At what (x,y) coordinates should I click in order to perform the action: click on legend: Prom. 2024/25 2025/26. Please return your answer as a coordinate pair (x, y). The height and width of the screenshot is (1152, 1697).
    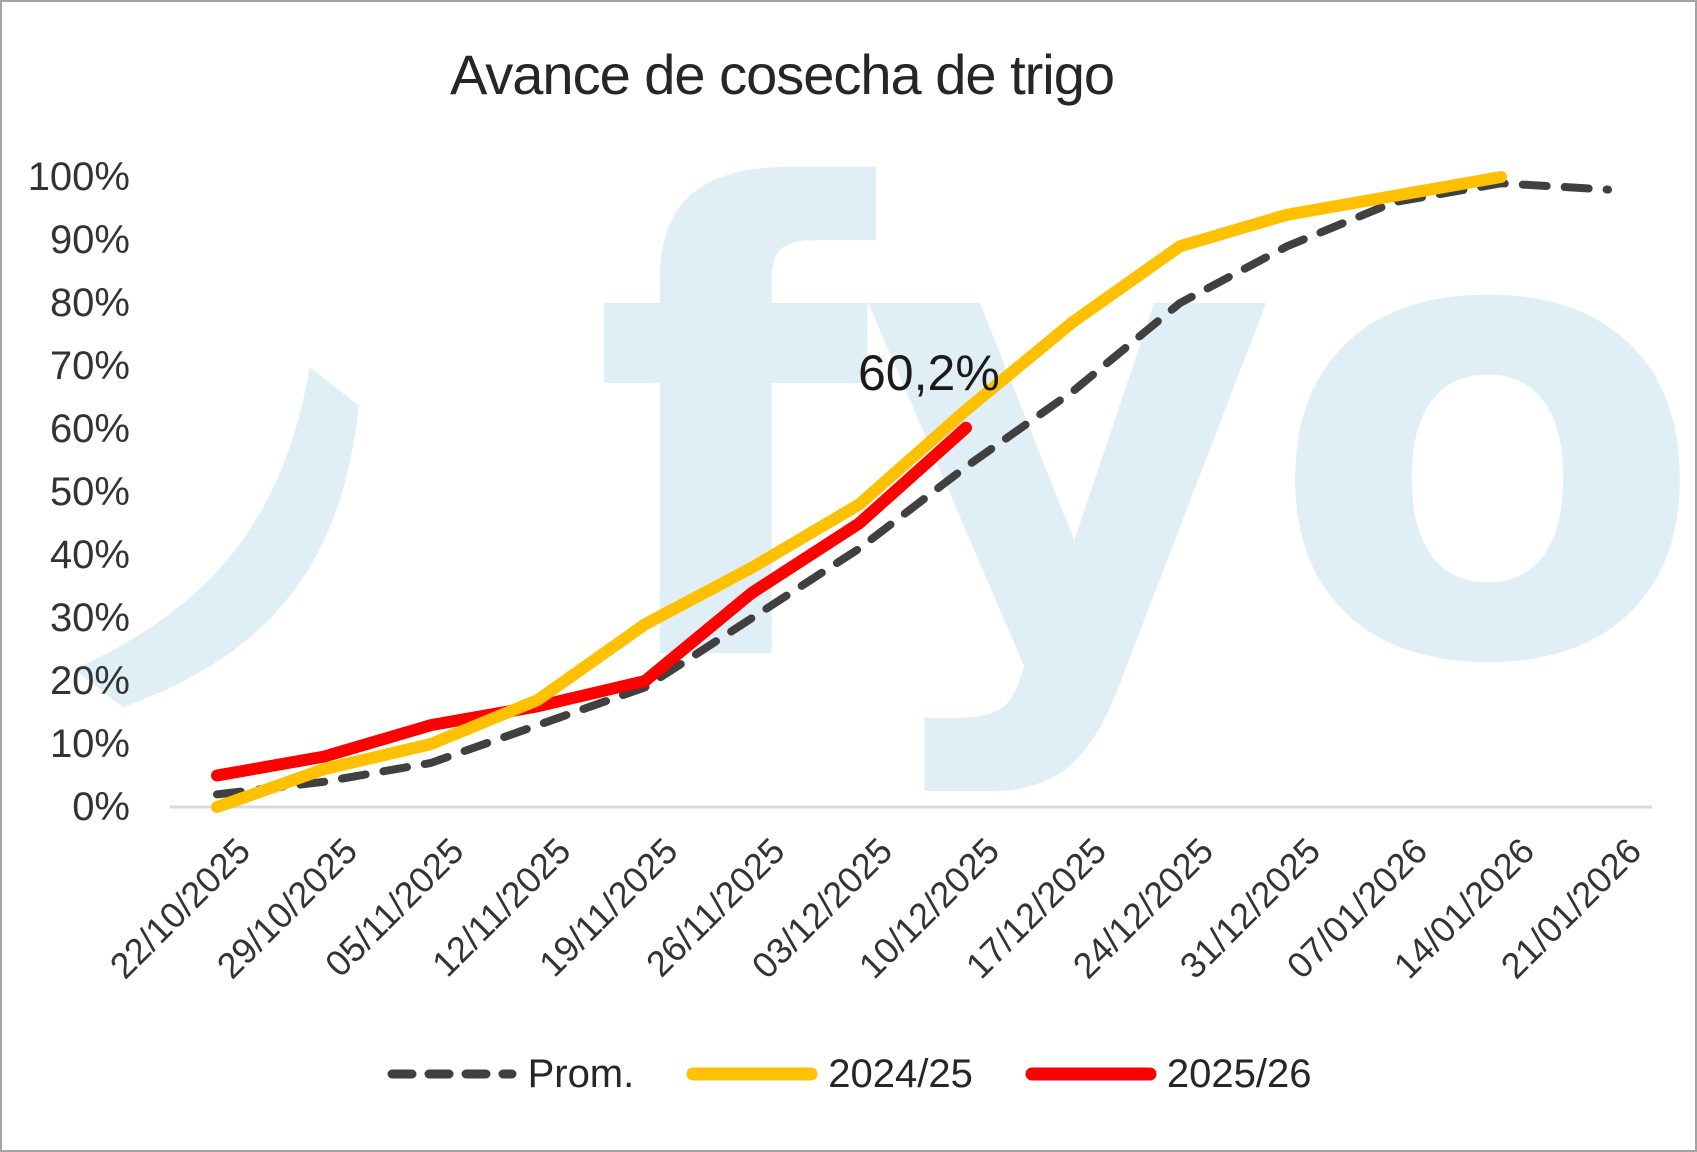
    Looking at the image, I should click on (848, 1074).